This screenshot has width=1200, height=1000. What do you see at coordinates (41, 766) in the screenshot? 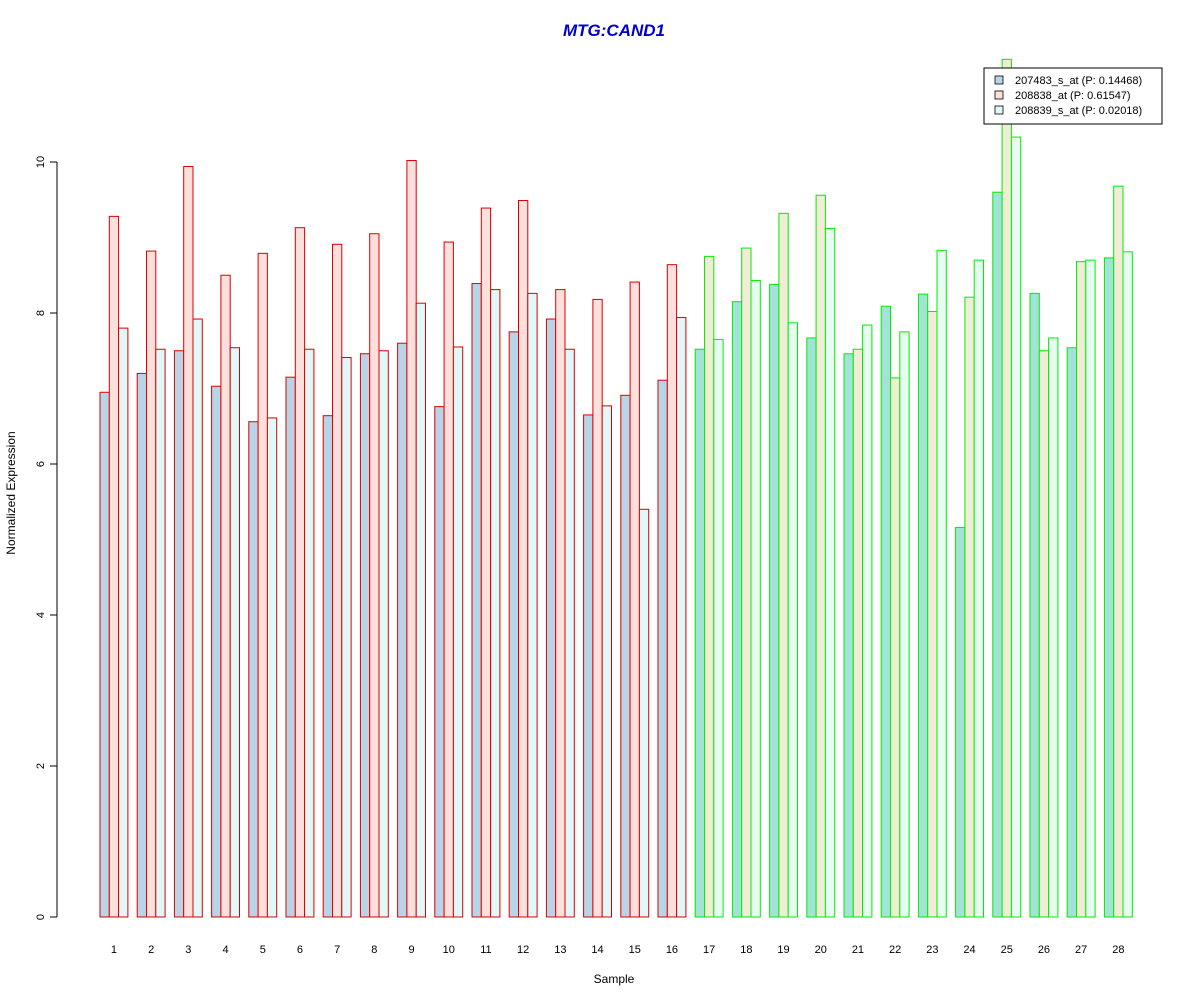
I see `y-tick-label: 2` at bounding box center [41, 766].